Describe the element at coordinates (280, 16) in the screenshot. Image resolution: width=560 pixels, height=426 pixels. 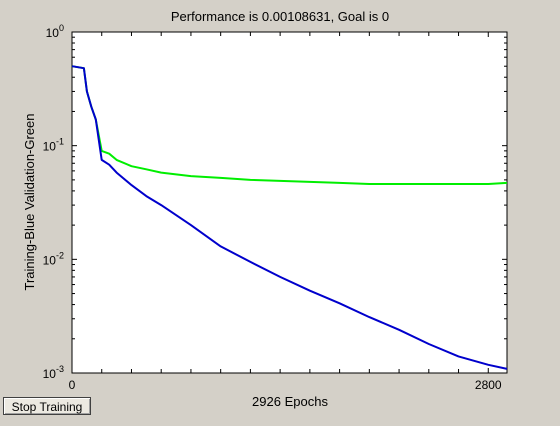
I see `chart-title: Performance is 0.00108631, Goal is 0` at that location.